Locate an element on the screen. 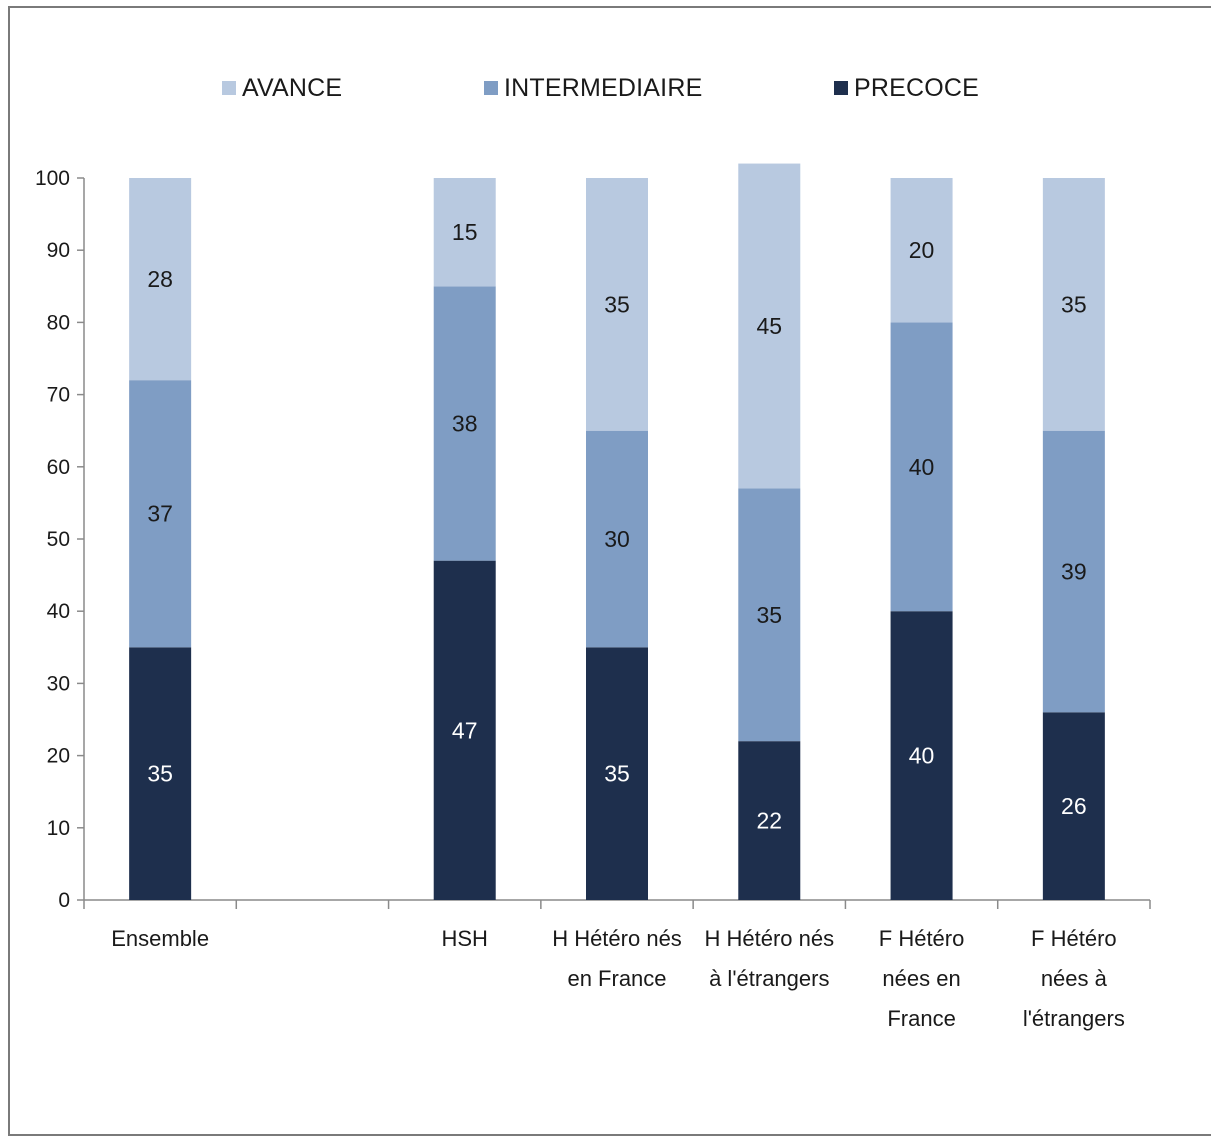  x-category-label-line: nées à is located at coordinates (1074, 978).